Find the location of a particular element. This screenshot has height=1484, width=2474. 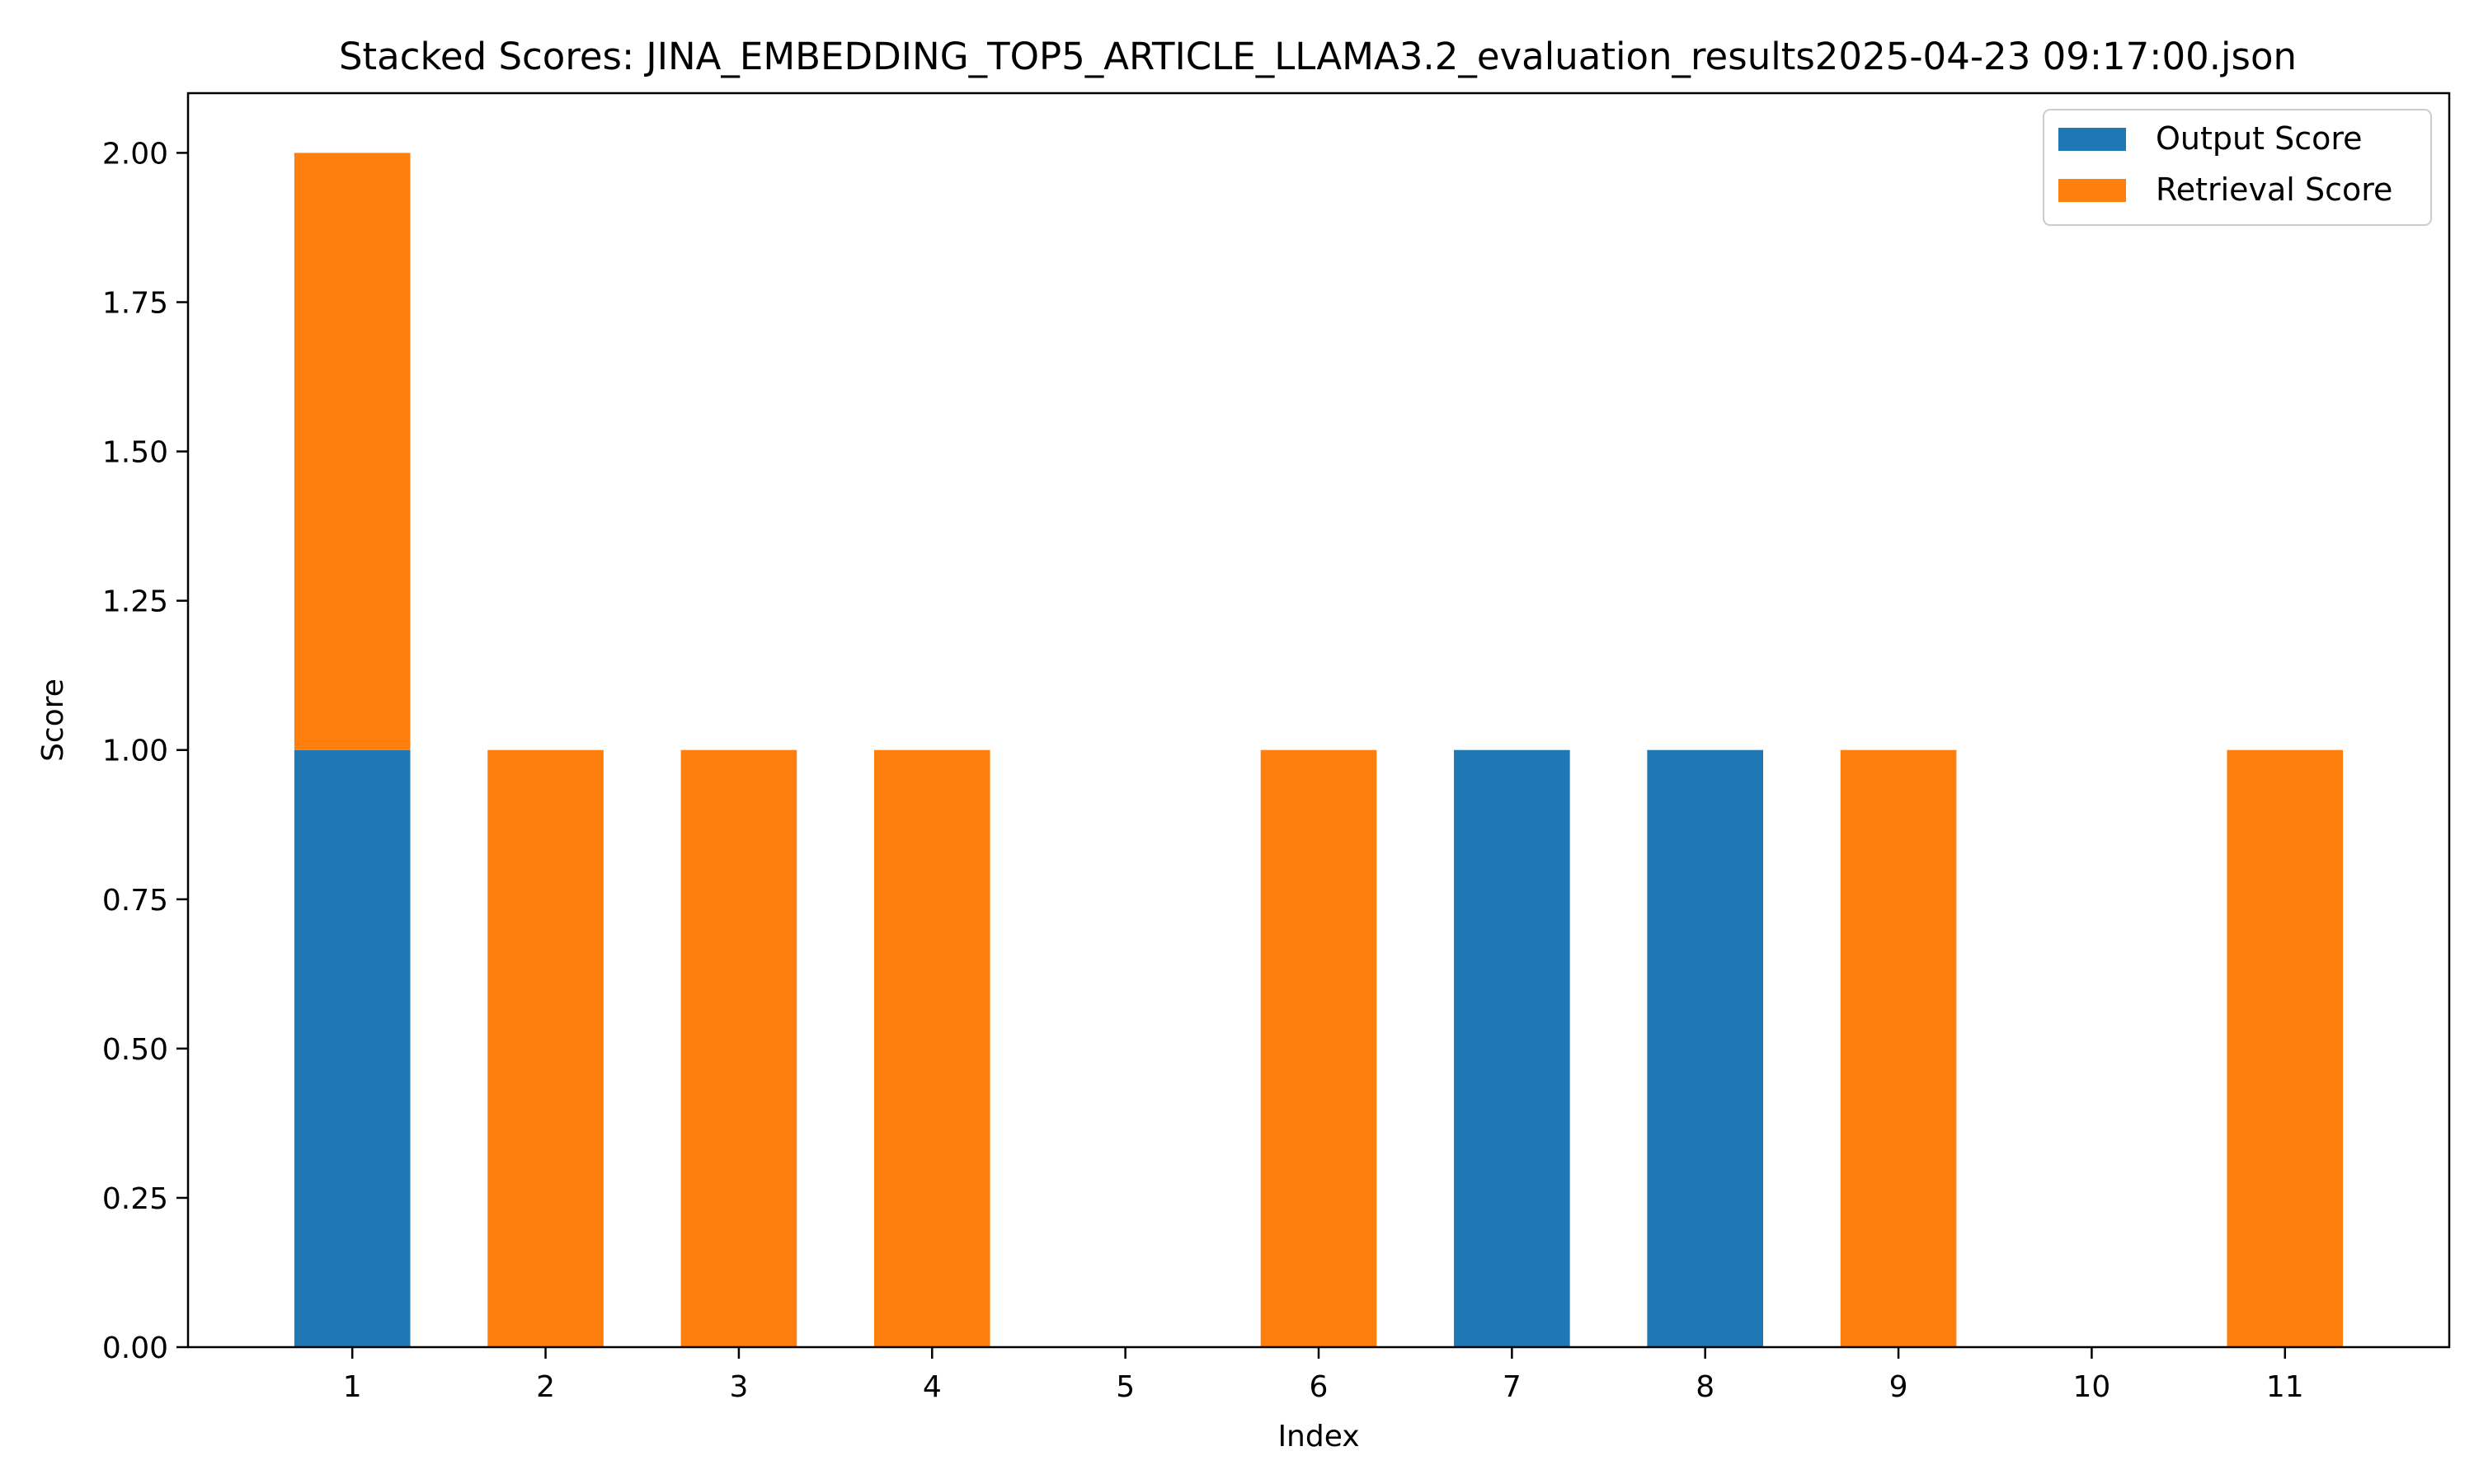

x-tick-label: 8 is located at coordinates (1705, 1387).